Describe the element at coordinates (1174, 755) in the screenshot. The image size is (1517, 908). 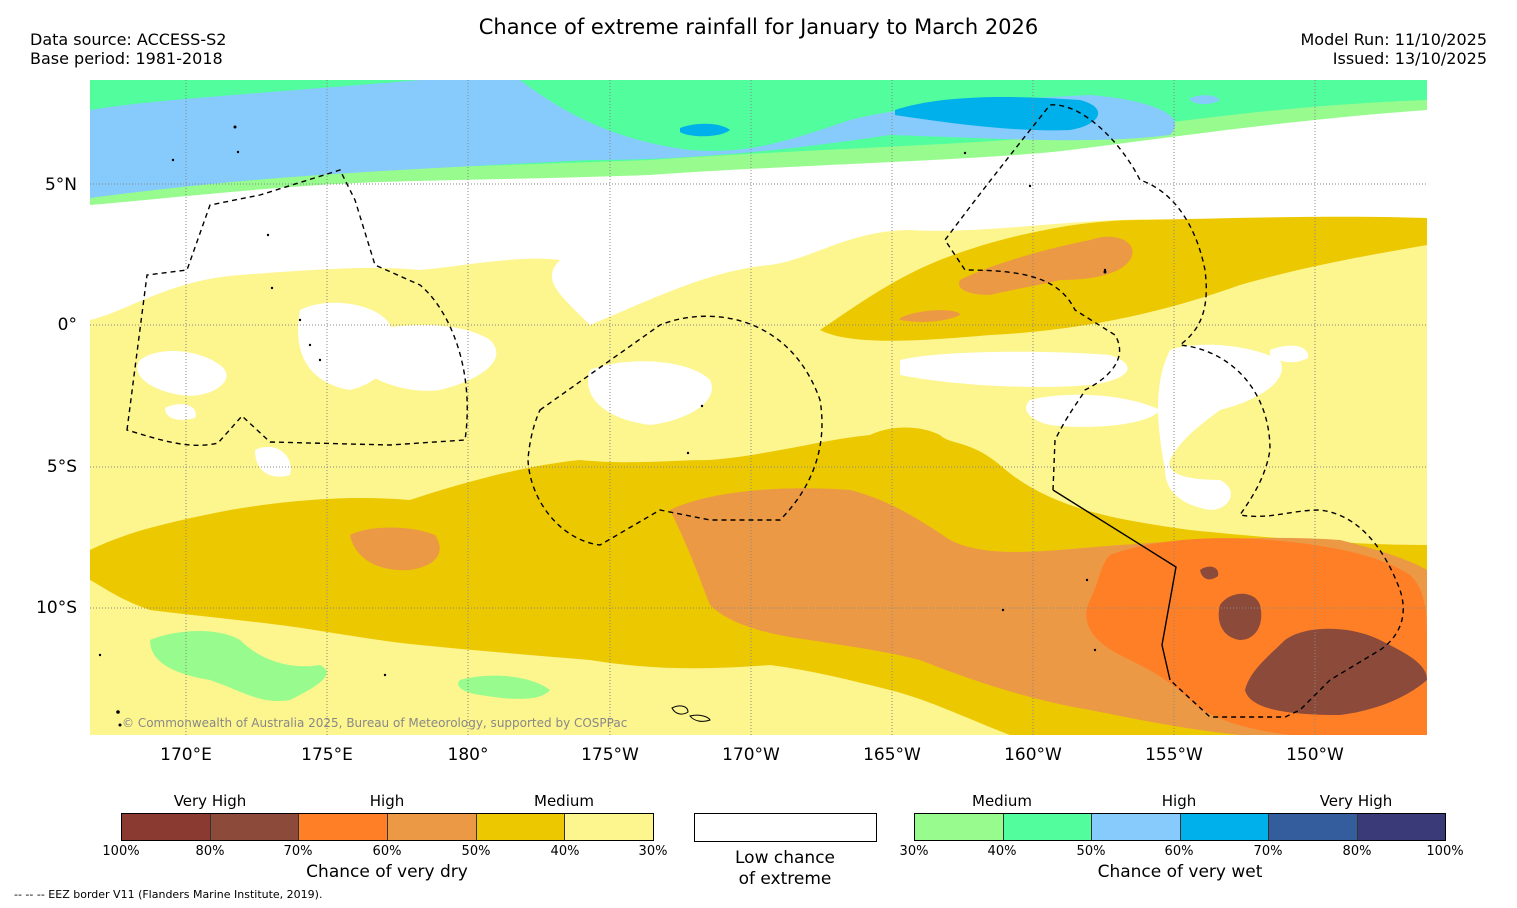
I see `lon-label-155w: 155°W` at that location.